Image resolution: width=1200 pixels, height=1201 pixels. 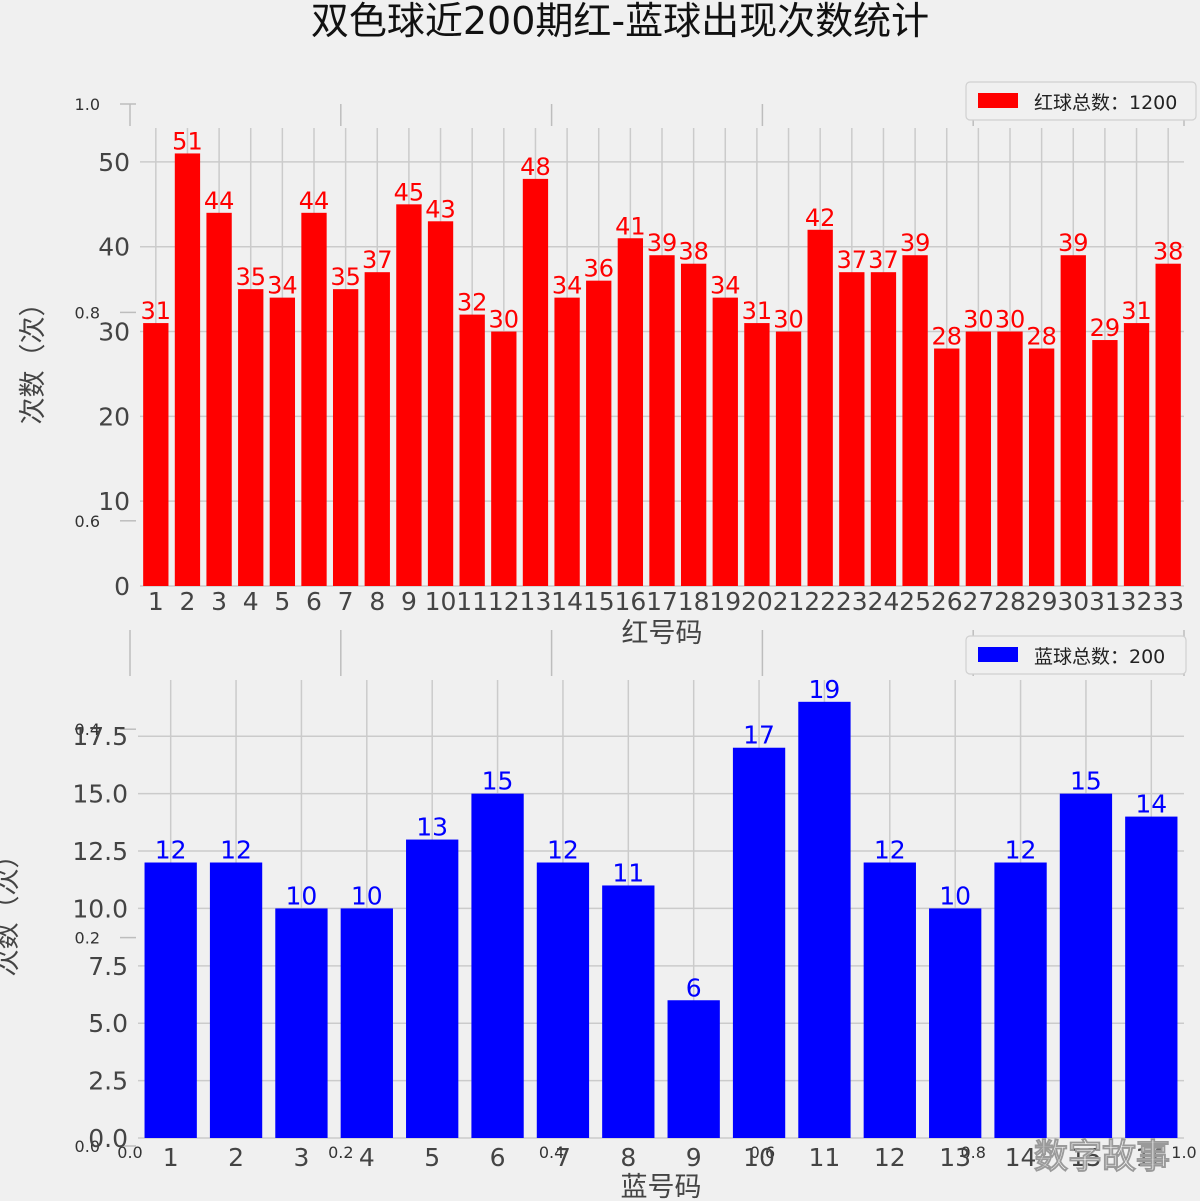 What do you see at coordinates (282, 286) in the screenshot?
I see `bar-value-label: 34` at bounding box center [282, 286].